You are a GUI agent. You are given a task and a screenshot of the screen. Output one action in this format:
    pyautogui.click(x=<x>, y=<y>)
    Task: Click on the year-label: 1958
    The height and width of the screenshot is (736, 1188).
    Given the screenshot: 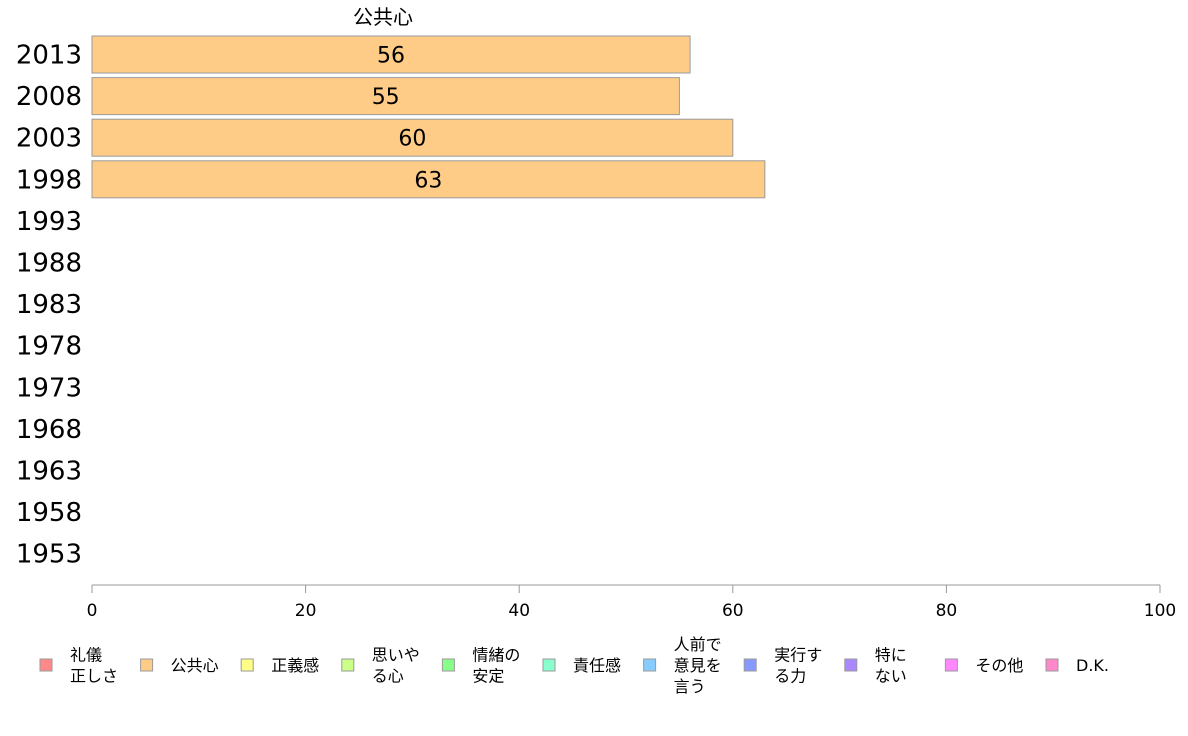 What is the action you would take?
    pyautogui.click(x=49, y=513)
    